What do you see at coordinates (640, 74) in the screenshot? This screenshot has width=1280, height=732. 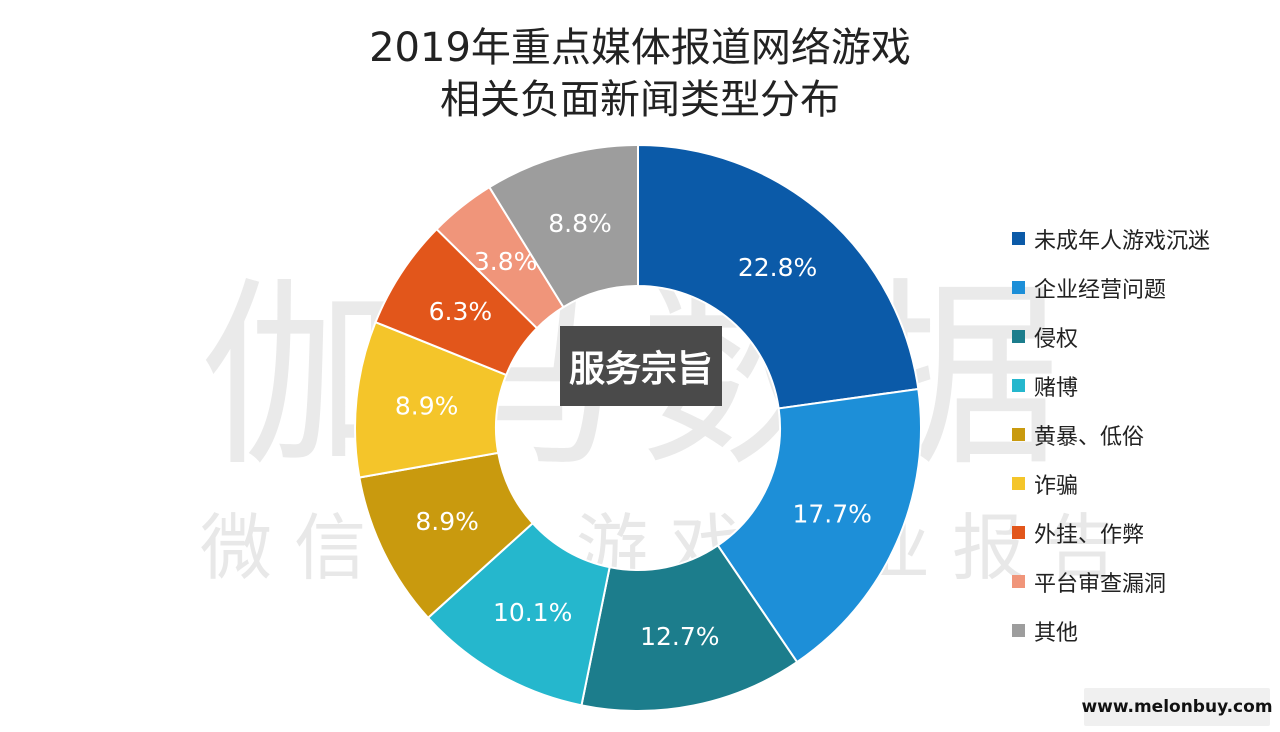 I see `chart-title: 2019年重点媒体报道网络游戏 相关负面新闻类型分布` at bounding box center [640, 74].